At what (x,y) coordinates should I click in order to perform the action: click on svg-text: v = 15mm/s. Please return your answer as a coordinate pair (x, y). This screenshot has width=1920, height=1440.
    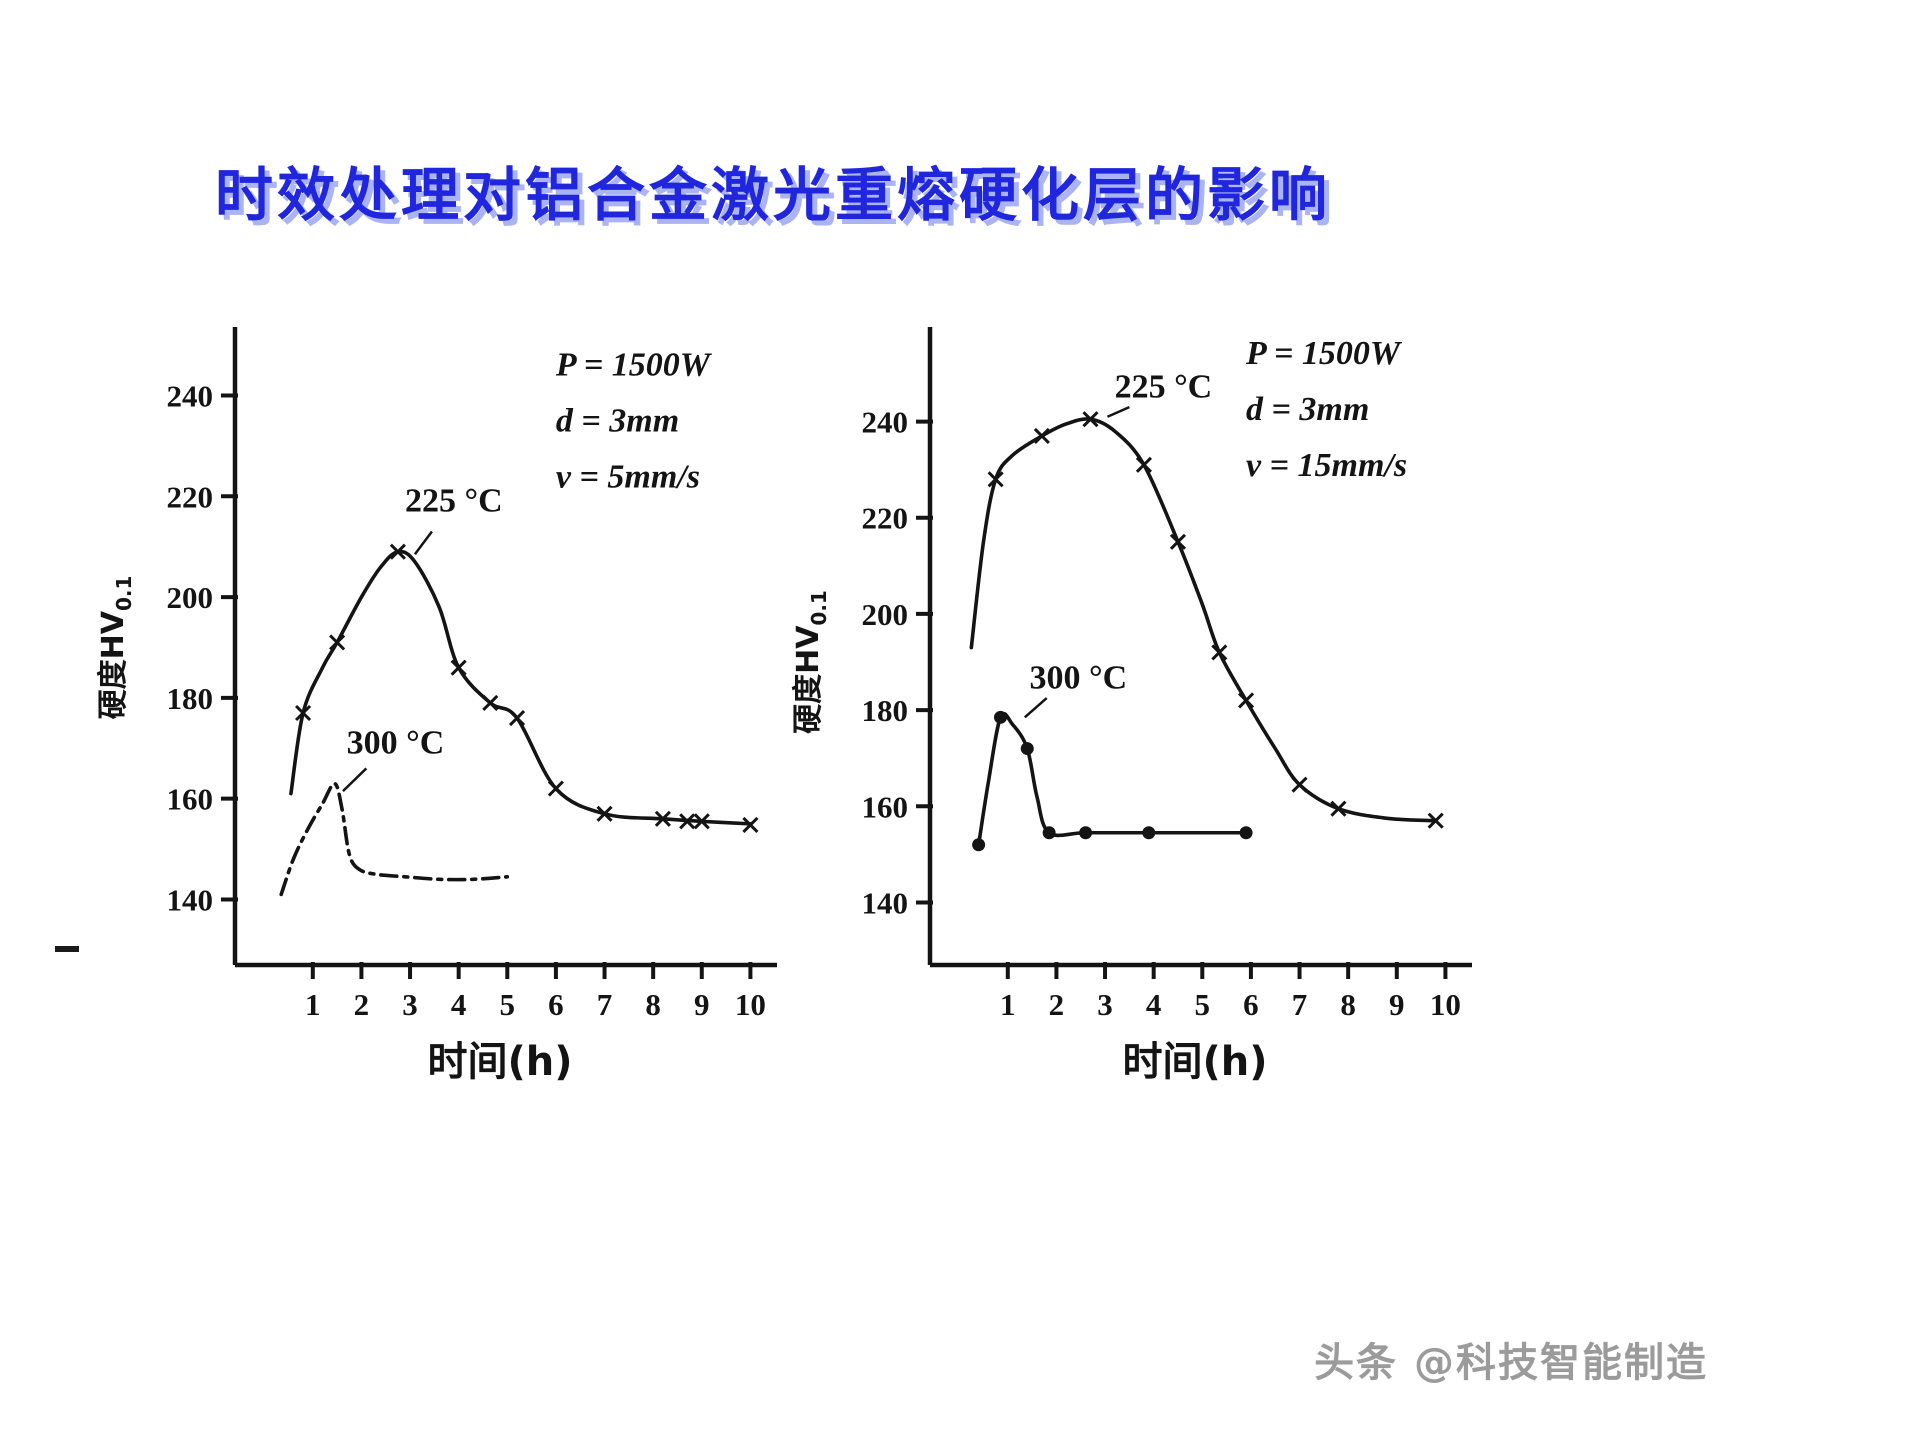
    Looking at the image, I should click on (1326, 465).